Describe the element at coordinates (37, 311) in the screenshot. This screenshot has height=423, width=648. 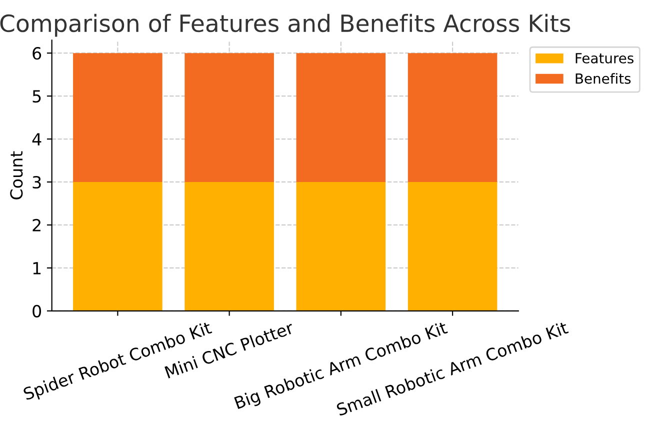
I see `y-tick-label: 0` at that location.